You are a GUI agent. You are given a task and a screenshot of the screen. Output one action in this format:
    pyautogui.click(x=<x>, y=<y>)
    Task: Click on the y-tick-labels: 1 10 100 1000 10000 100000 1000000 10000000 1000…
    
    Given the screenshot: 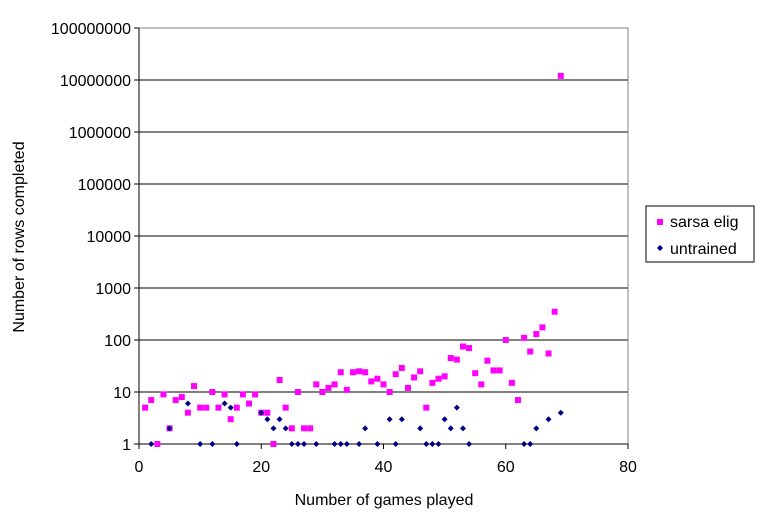 What is the action you would take?
    pyautogui.click(x=91, y=237)
    